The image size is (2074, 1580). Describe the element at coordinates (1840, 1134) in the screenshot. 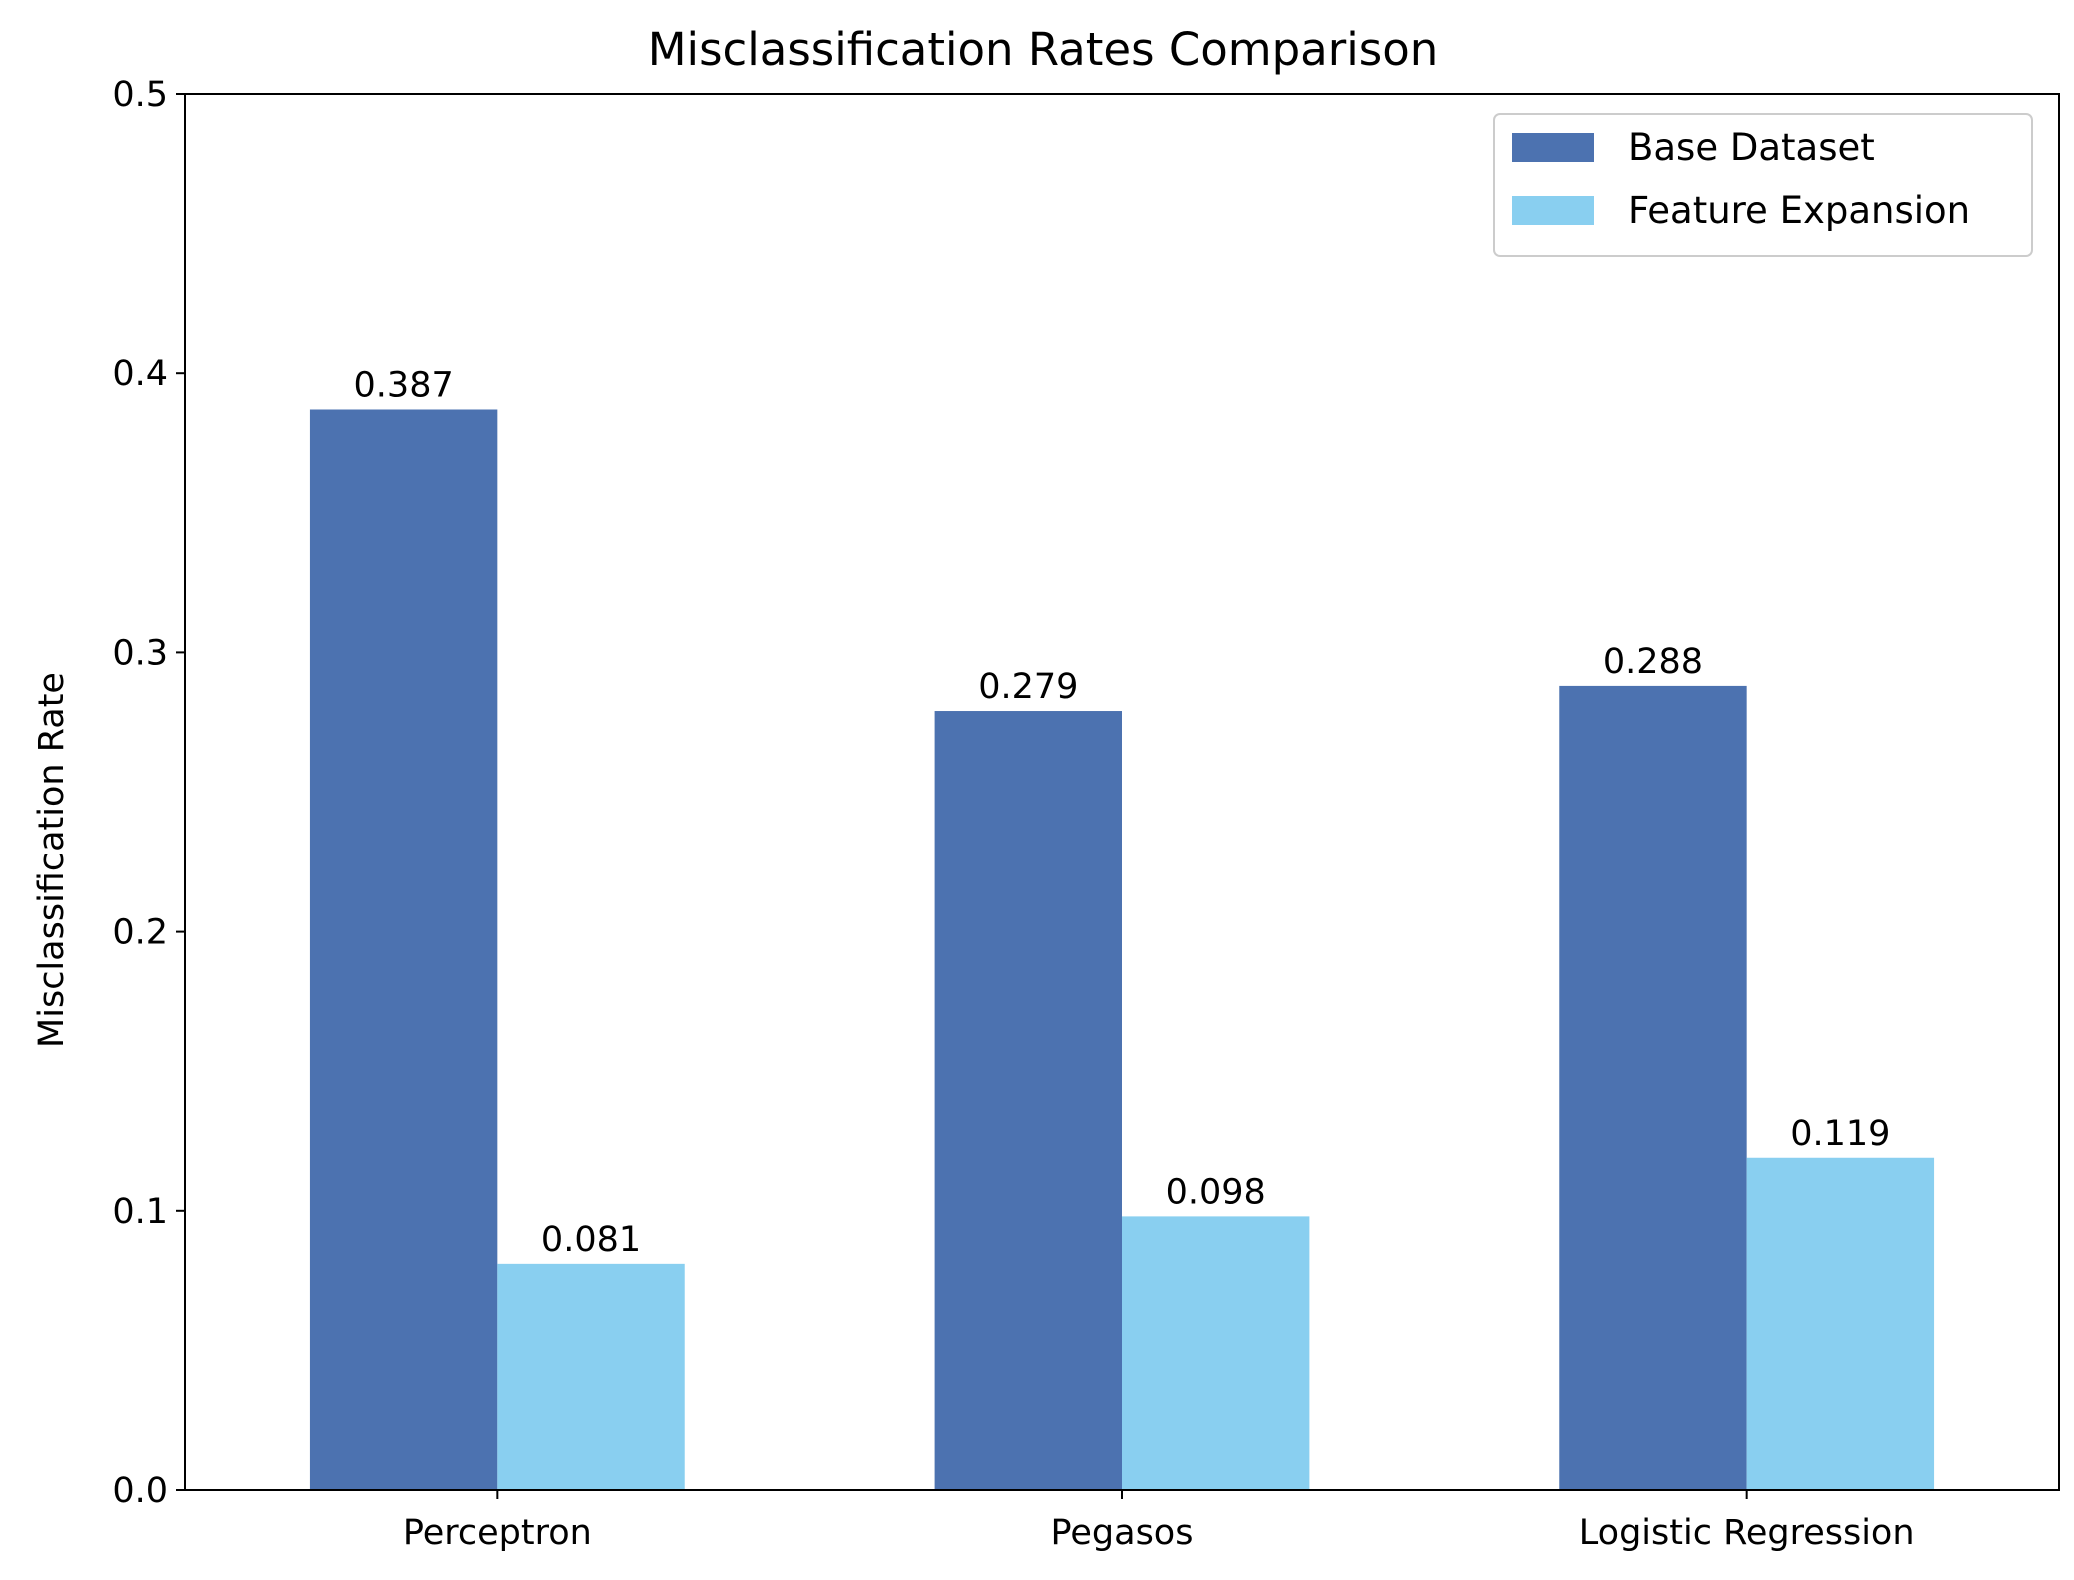

I see `data-label: 0.119` at that location.